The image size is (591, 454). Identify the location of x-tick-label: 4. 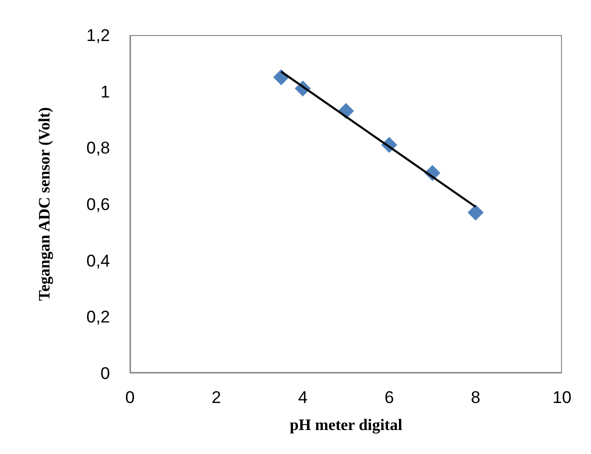
(303, 398).